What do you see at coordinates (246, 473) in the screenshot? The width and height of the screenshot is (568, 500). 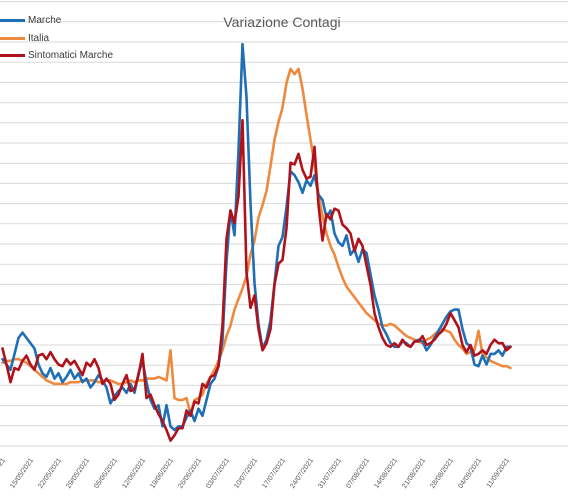 I see `x-tick-label: 10/07/2021` at bounding box center [246, 473].